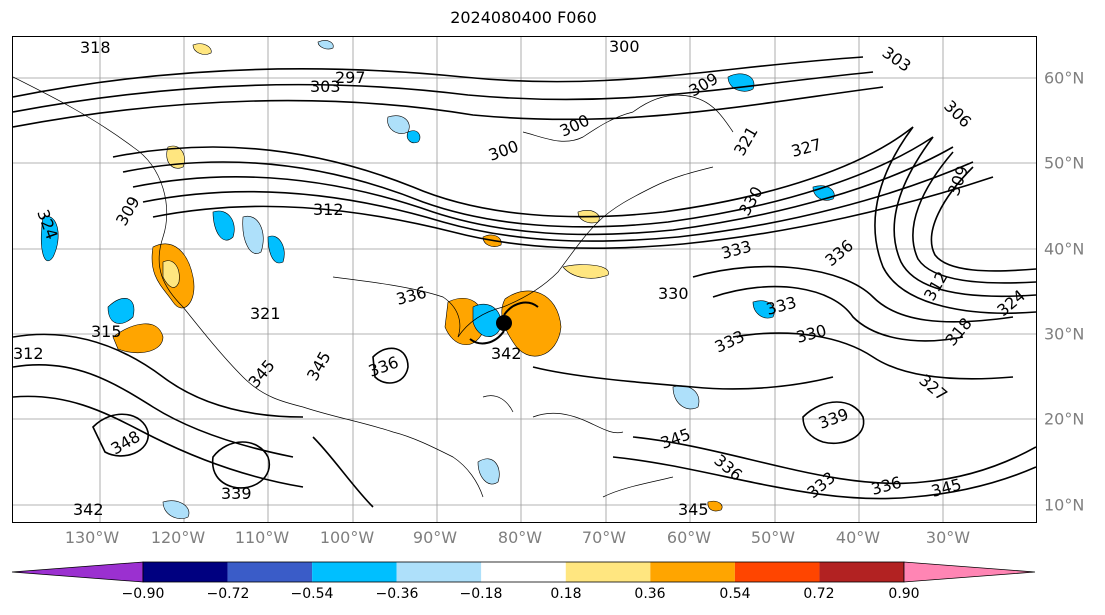 This screenshot has height=615, width=1105. What do you see at coordinates (566, 594) in the screenshot?
I see `colorbar-tick: 0.18` at bounding box center [566, 594].